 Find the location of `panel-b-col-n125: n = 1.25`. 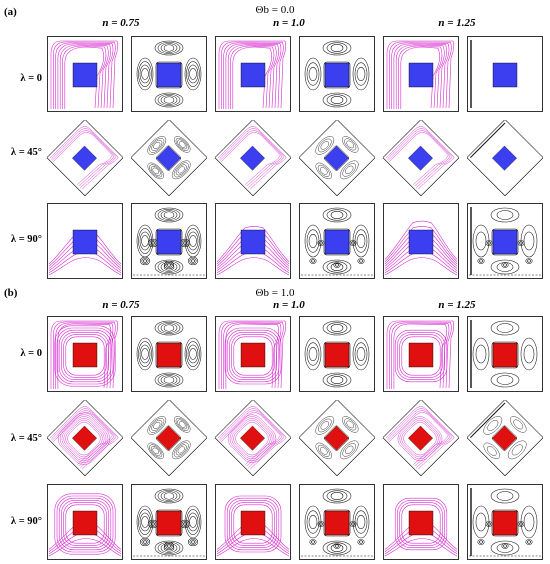

panel-b-col-n125: n = 1.25 is located at coordinates (457, 305).